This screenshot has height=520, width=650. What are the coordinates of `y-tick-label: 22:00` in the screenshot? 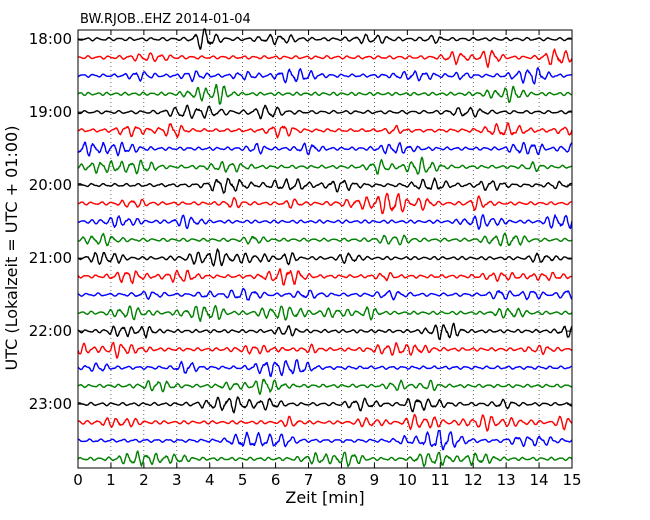 It's located at (50, 331).